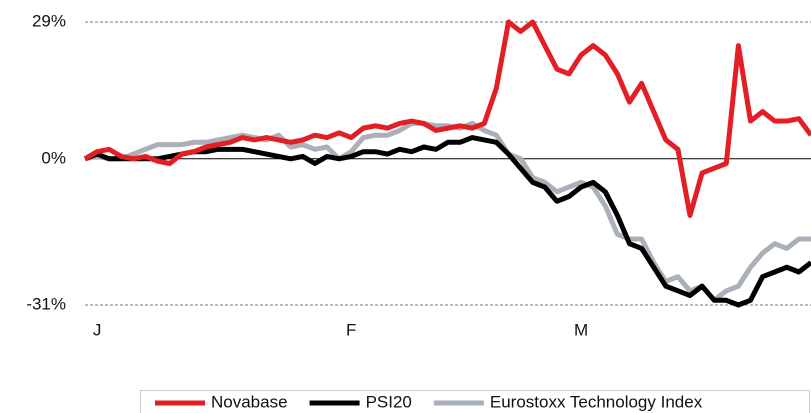  I want to click on legend-label: Novabase, so click(249, 401).